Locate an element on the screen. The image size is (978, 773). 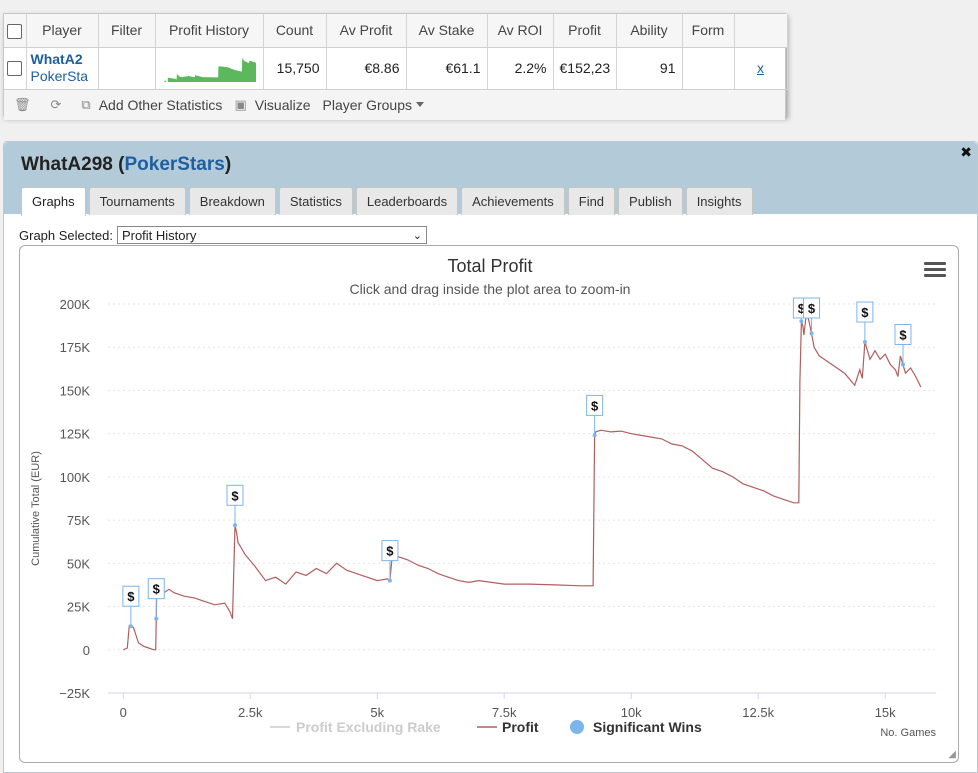
resize-grip-icon: ◢ is located at coordinates (952, 754).